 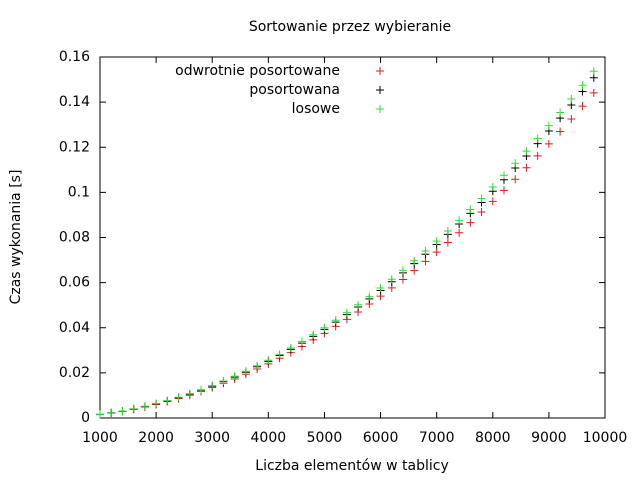 What do you see at coordinates (156, 438) in the screenshot?
I see `x-tick-label: 2000` at bounding box center [156, 438].